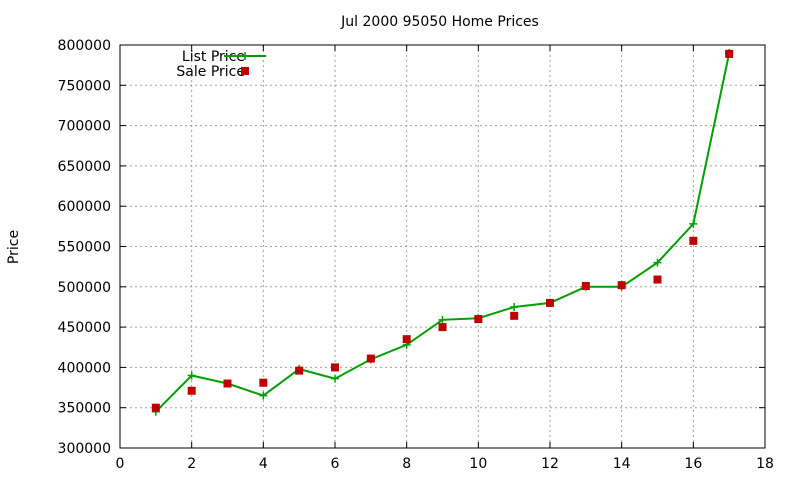 This screenshot has height=480, width=800. Describe the element at coordinates (14, 247) in the screenshot. I see `y-axis-label: Price` at that location.